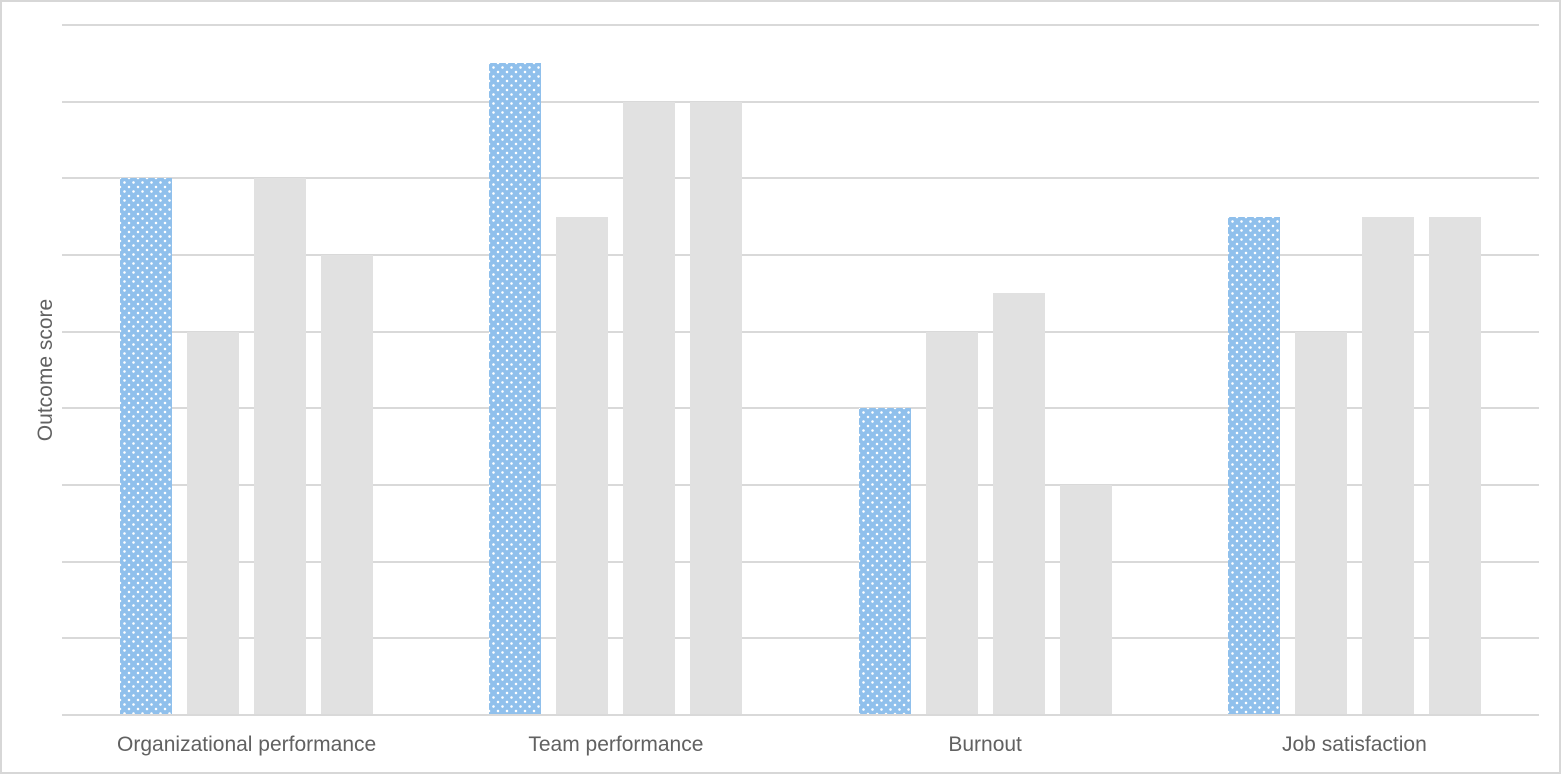  Describe the element at coordinates (985, 744) in the screenshot. I see `x-axis-label-burnout: Burnout` at that location.